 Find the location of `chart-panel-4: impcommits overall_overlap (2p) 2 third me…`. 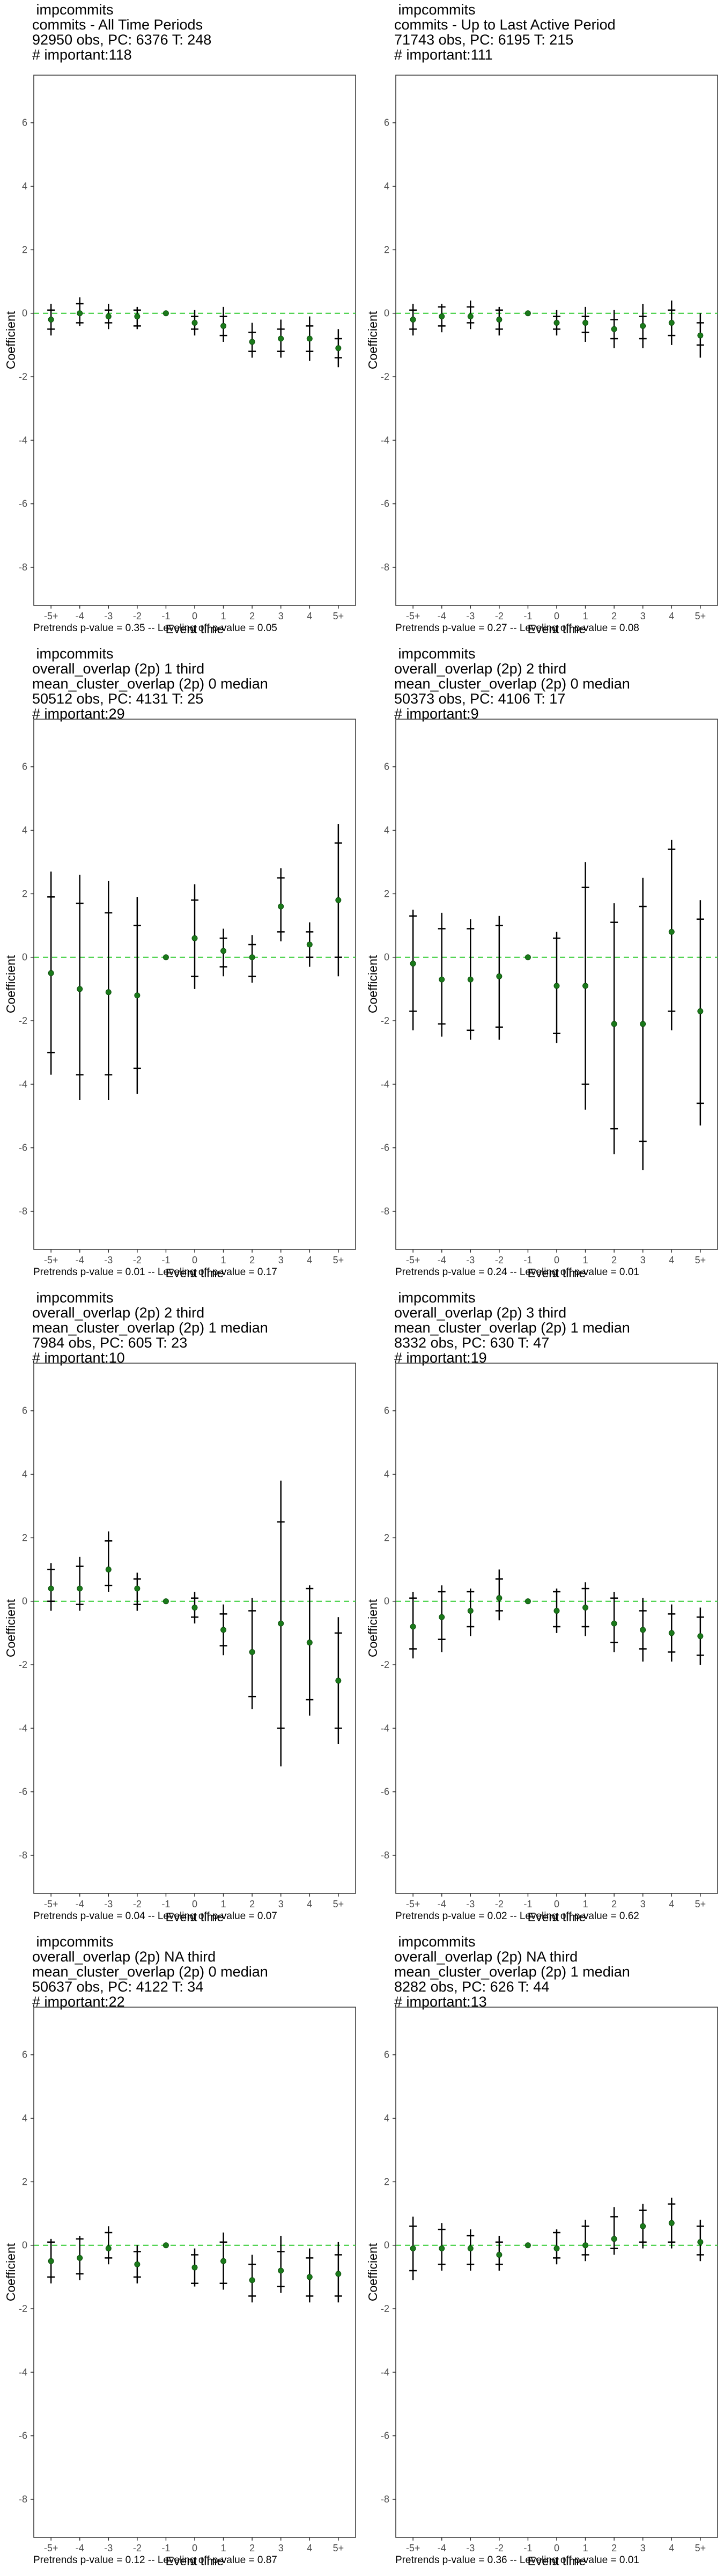

chart-panel-4: impcommits overall_overlap (2p) 2 third me… is located at coordinates (543, 966).